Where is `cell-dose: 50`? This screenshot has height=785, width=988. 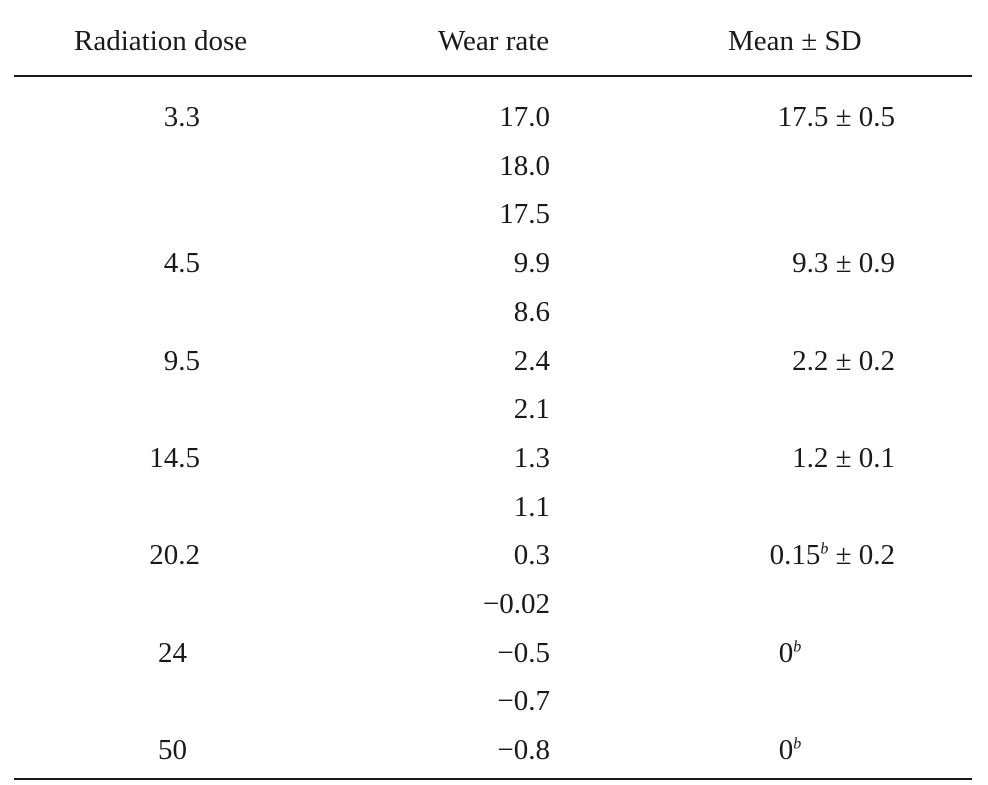
cell-dose: 50 is located at coordinates (172, 750).